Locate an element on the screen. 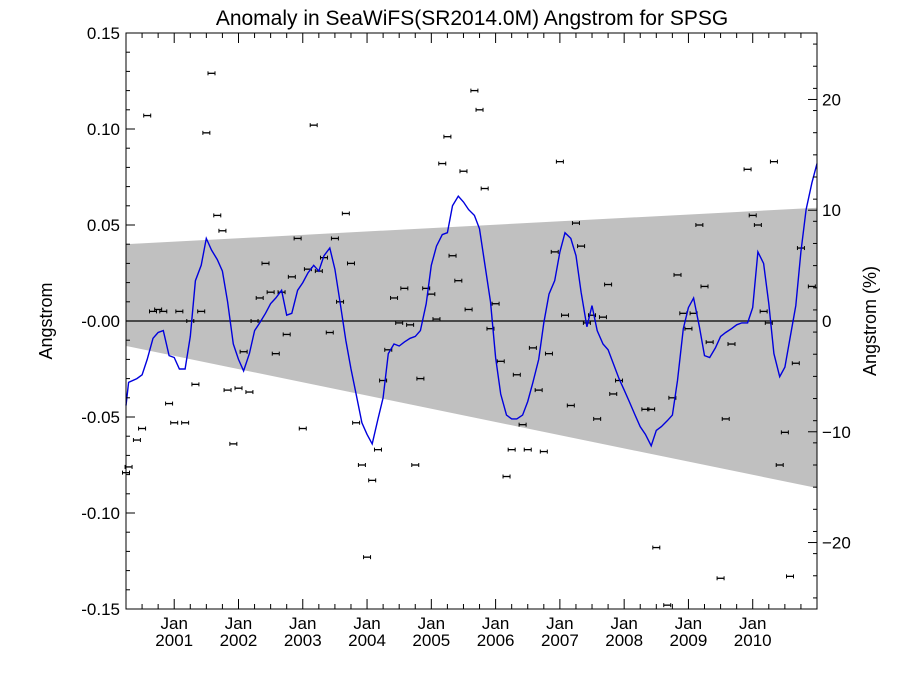 The image size is (900, 675). right-tick-label: 0 is located at coordinates (826, 321).